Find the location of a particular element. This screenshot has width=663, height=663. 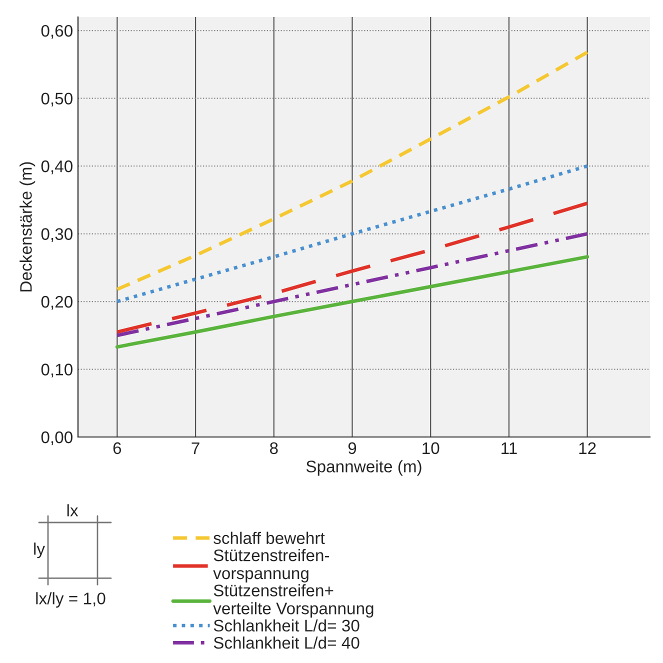

legend-label: Schlankheit L/d= 30 is located at coordinates (287, 625).